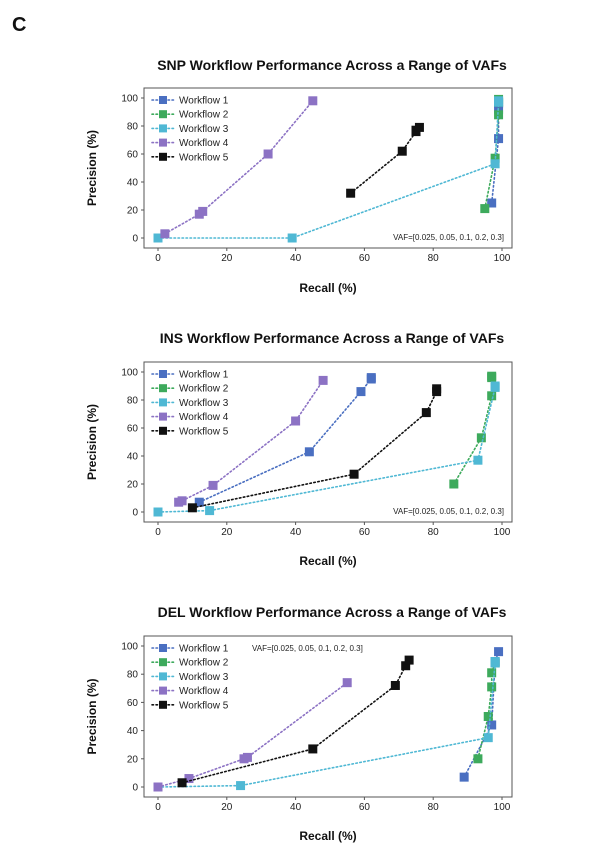  What do you see at coordinates (434, 532) in the screenshot?
I see `x-tick-label: 80` at bounding box center [434, 532].